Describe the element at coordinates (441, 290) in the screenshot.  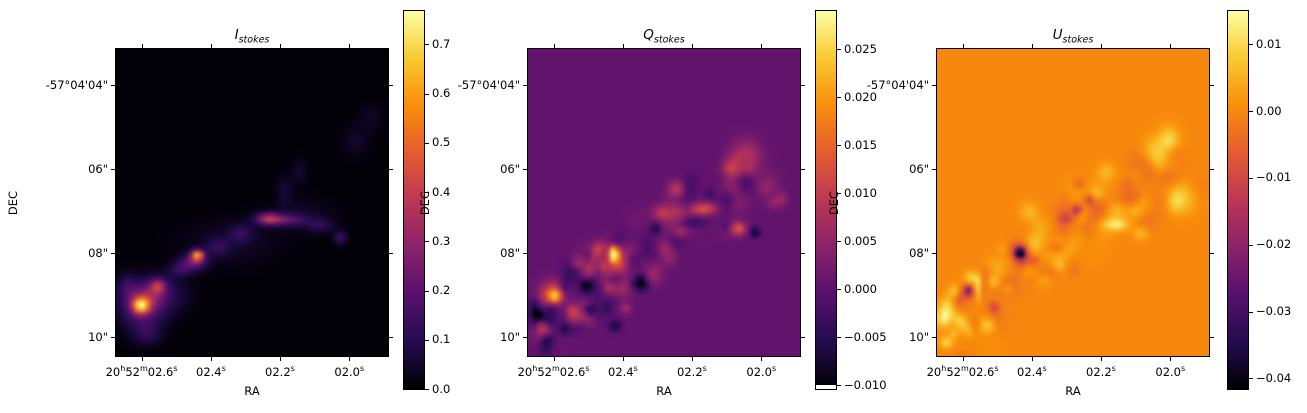
I see `colorbar-tick-label: 0.2` at that location.